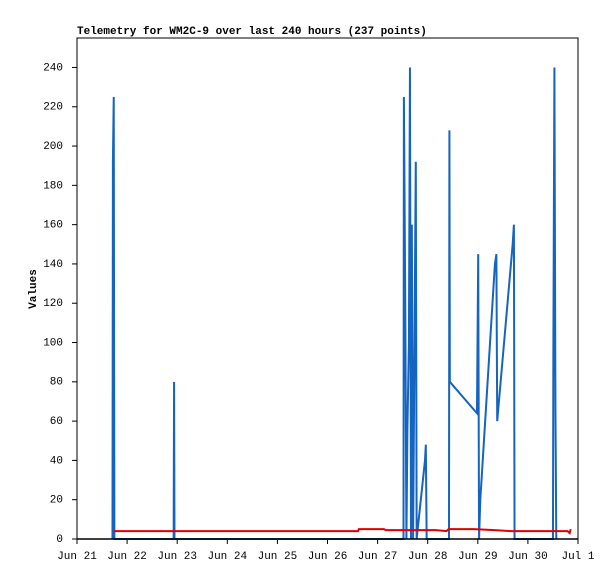  Describe the element at coordinates (328, 557) in the screenshot. I see `x-tick-label: Jun 26` at that location.